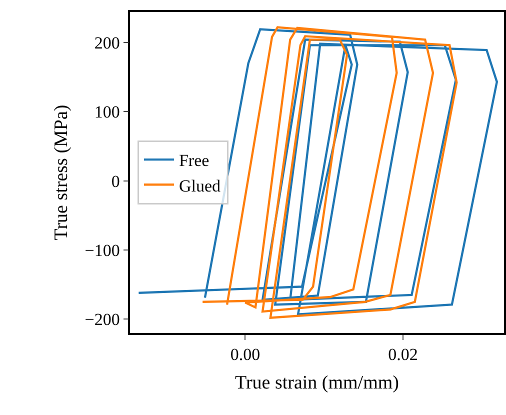 The height and width of the screenshot is (415, 506). I want to click on x-tick-label: 0.02, so click(403, 354).